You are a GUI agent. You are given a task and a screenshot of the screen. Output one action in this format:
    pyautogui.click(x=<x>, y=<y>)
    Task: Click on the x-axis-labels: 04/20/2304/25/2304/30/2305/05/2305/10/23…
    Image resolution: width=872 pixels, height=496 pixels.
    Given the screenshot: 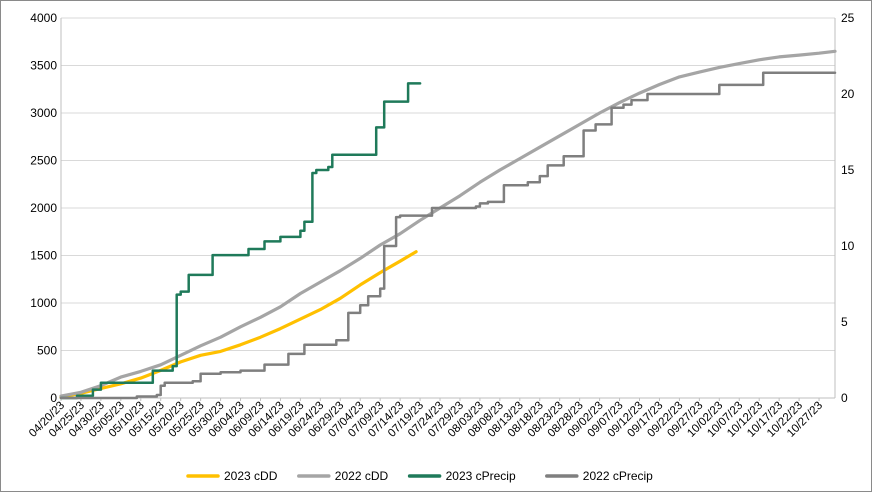 What is the action you would take?
    pyautogui.click(x=426, y=420)
    